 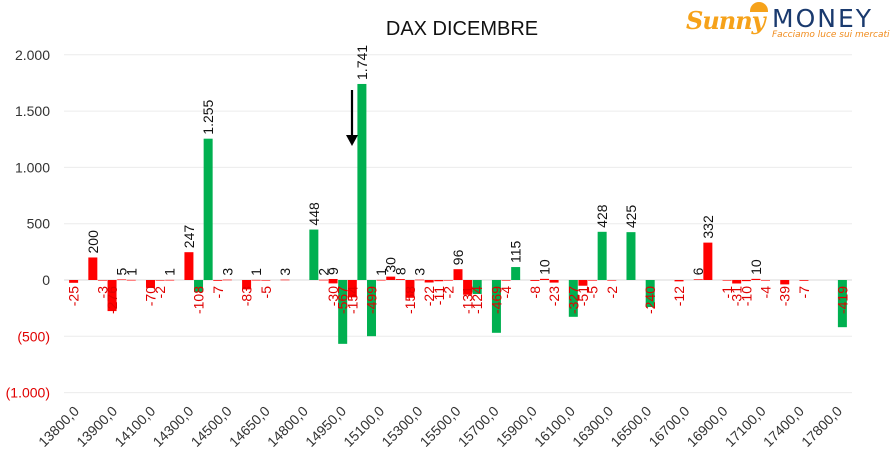 What do you see at coordinates (249, 426) in the screenshot?
I see `x-tick-label: 14650,0` at bounding box center [249, 426].